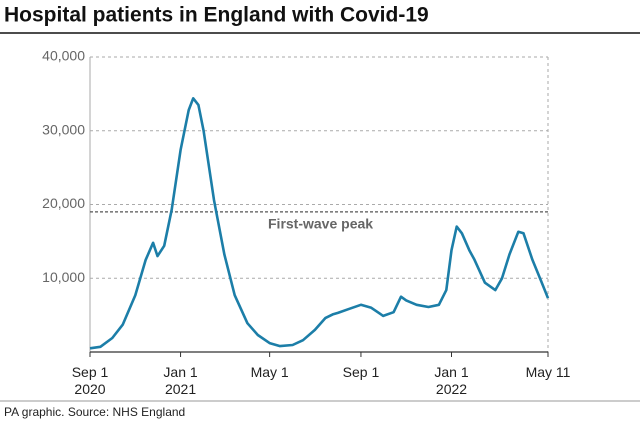 This screenshot has height=427, width=640. Describe the element at coordinates (94, 412) in the screenshot. I see `source: PA graphic. Source: NHS England` at that location.